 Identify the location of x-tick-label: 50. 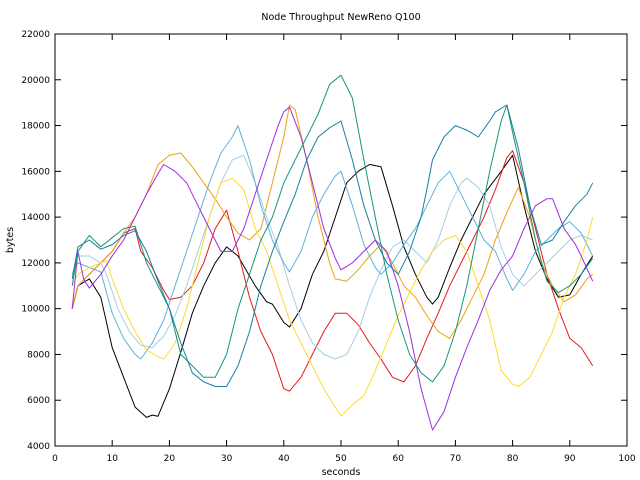
(341, 459).